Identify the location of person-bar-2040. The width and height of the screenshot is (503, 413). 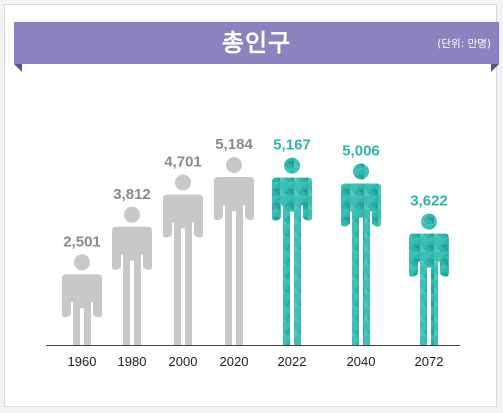
(361, 254).